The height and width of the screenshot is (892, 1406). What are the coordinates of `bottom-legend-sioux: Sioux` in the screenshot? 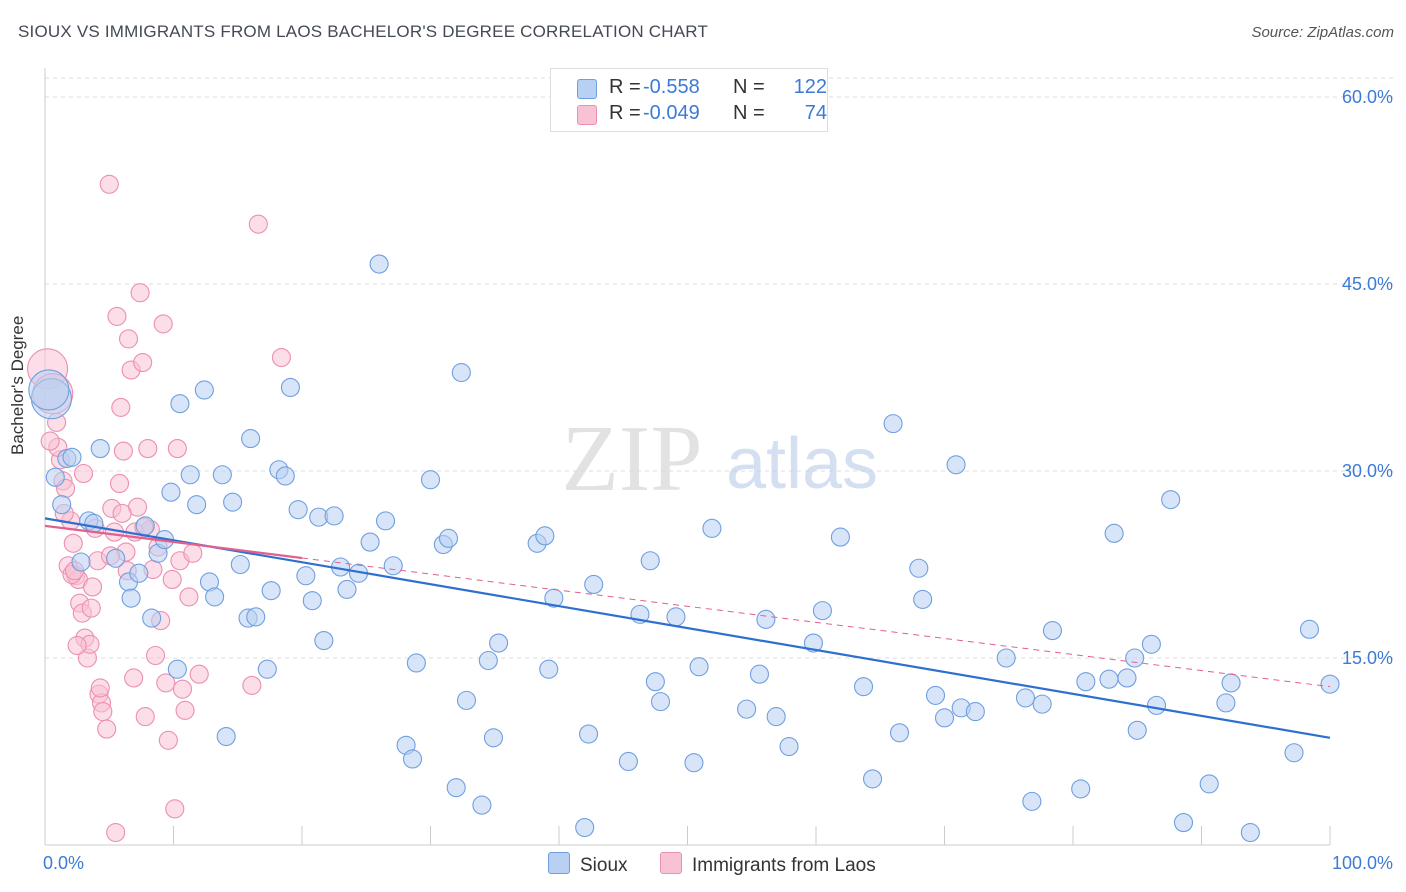 It's located at (588, 864).